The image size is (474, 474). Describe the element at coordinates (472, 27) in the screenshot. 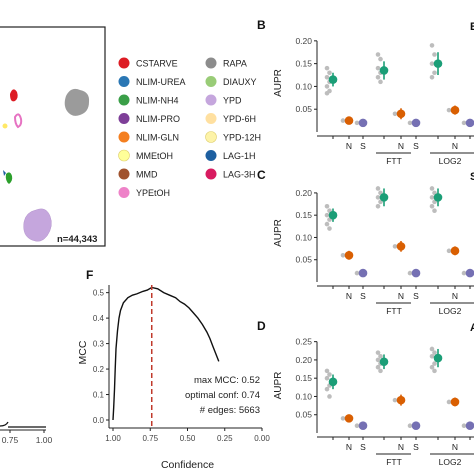

I see `panel-title: BE` at that location.